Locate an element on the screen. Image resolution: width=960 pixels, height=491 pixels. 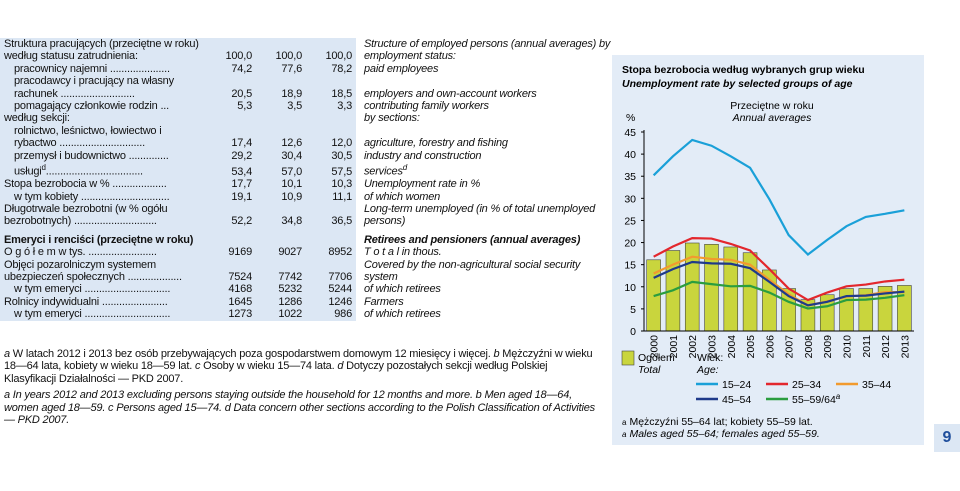
legend-label: 55–59/64a is located at coordinates (816, 399).